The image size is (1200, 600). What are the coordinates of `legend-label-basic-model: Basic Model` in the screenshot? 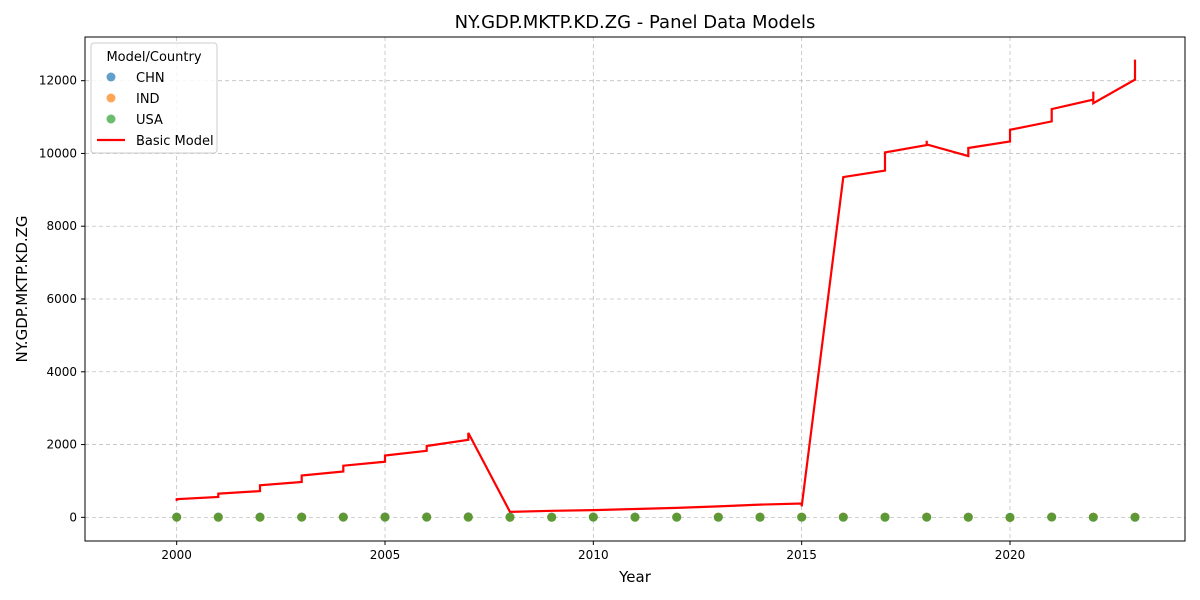 It's located at (175, 141).